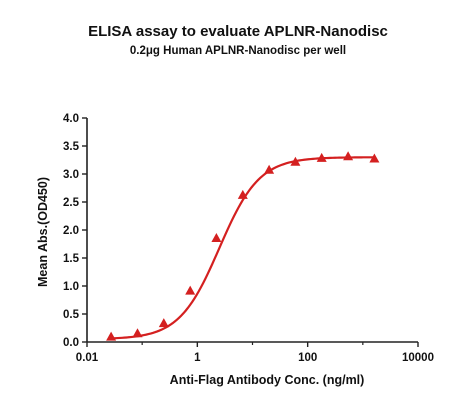  I want to click on y-tick-label: 1.5, so click(71, 259).